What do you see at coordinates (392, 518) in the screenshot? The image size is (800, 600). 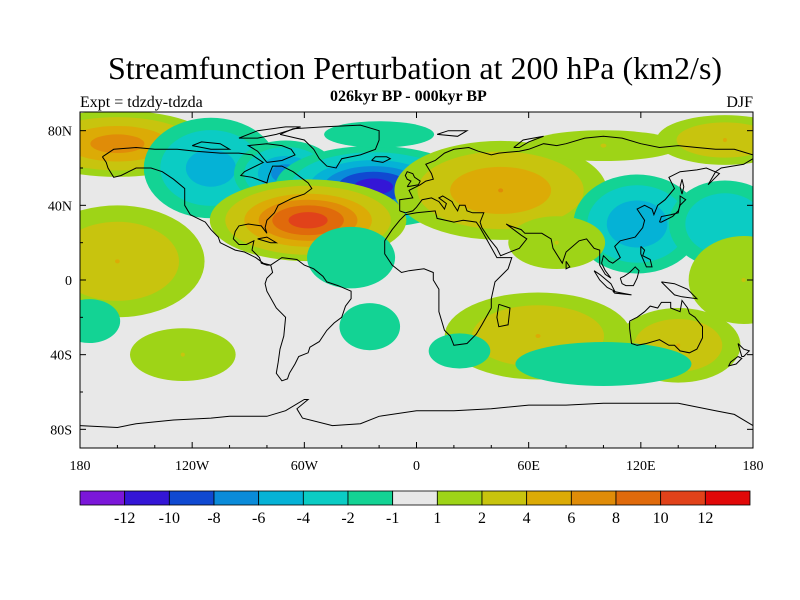 I see `colorbar-label: -1` at bounding box center [392, 518].